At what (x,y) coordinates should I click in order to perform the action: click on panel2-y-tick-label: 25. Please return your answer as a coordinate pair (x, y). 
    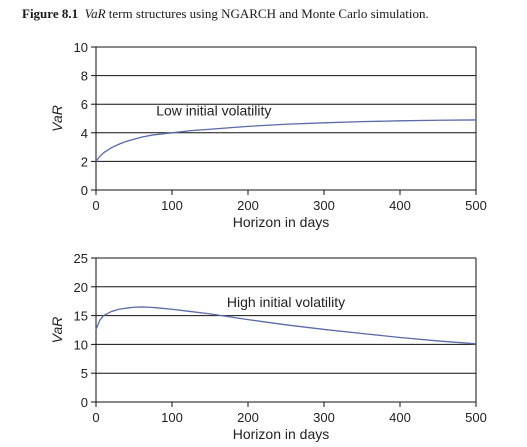
    Looking at the image, I should click on (81, 258).